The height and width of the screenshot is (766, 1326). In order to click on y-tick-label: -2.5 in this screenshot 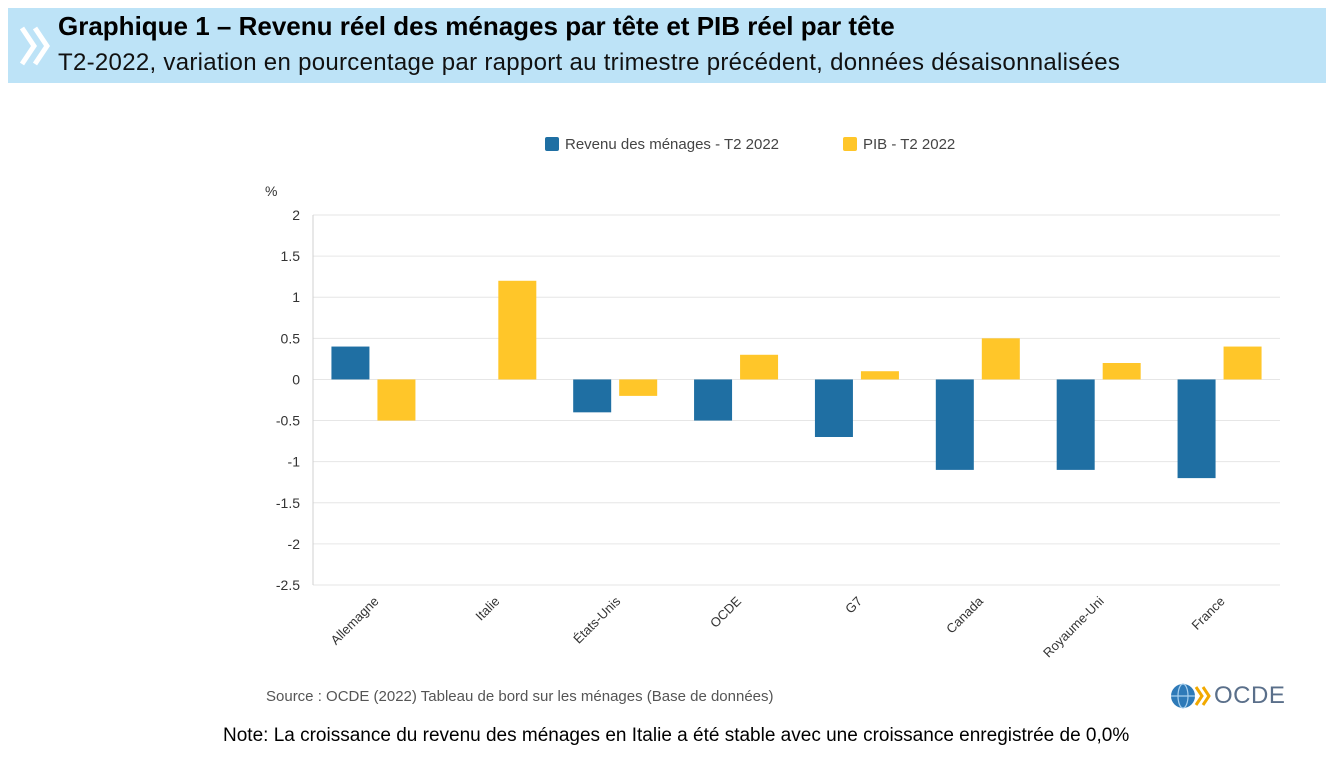, I will do `click(288, 585)`.